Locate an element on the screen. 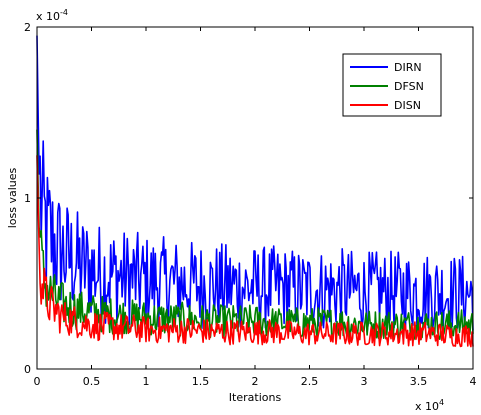 The image size is (481, 415). x-axis-multiplier: x 104 is located at coordinates (429, 405).